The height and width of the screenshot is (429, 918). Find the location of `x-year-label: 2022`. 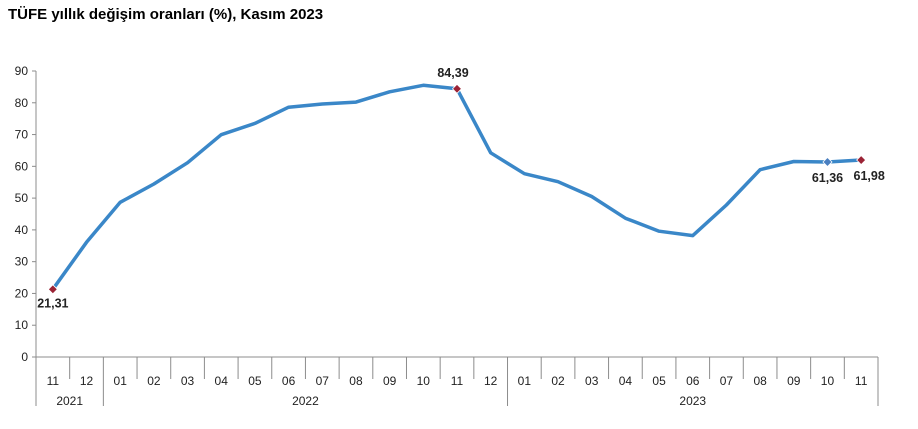

x-year-label: 2022 is located at coordinates (305, 401).